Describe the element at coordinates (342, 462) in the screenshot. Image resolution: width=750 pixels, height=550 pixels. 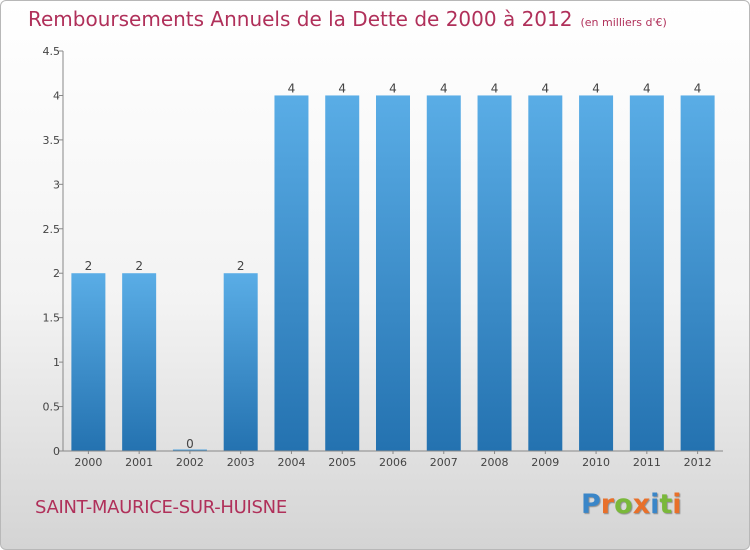
I see `x-tick-label-2005: 2005` at that location.